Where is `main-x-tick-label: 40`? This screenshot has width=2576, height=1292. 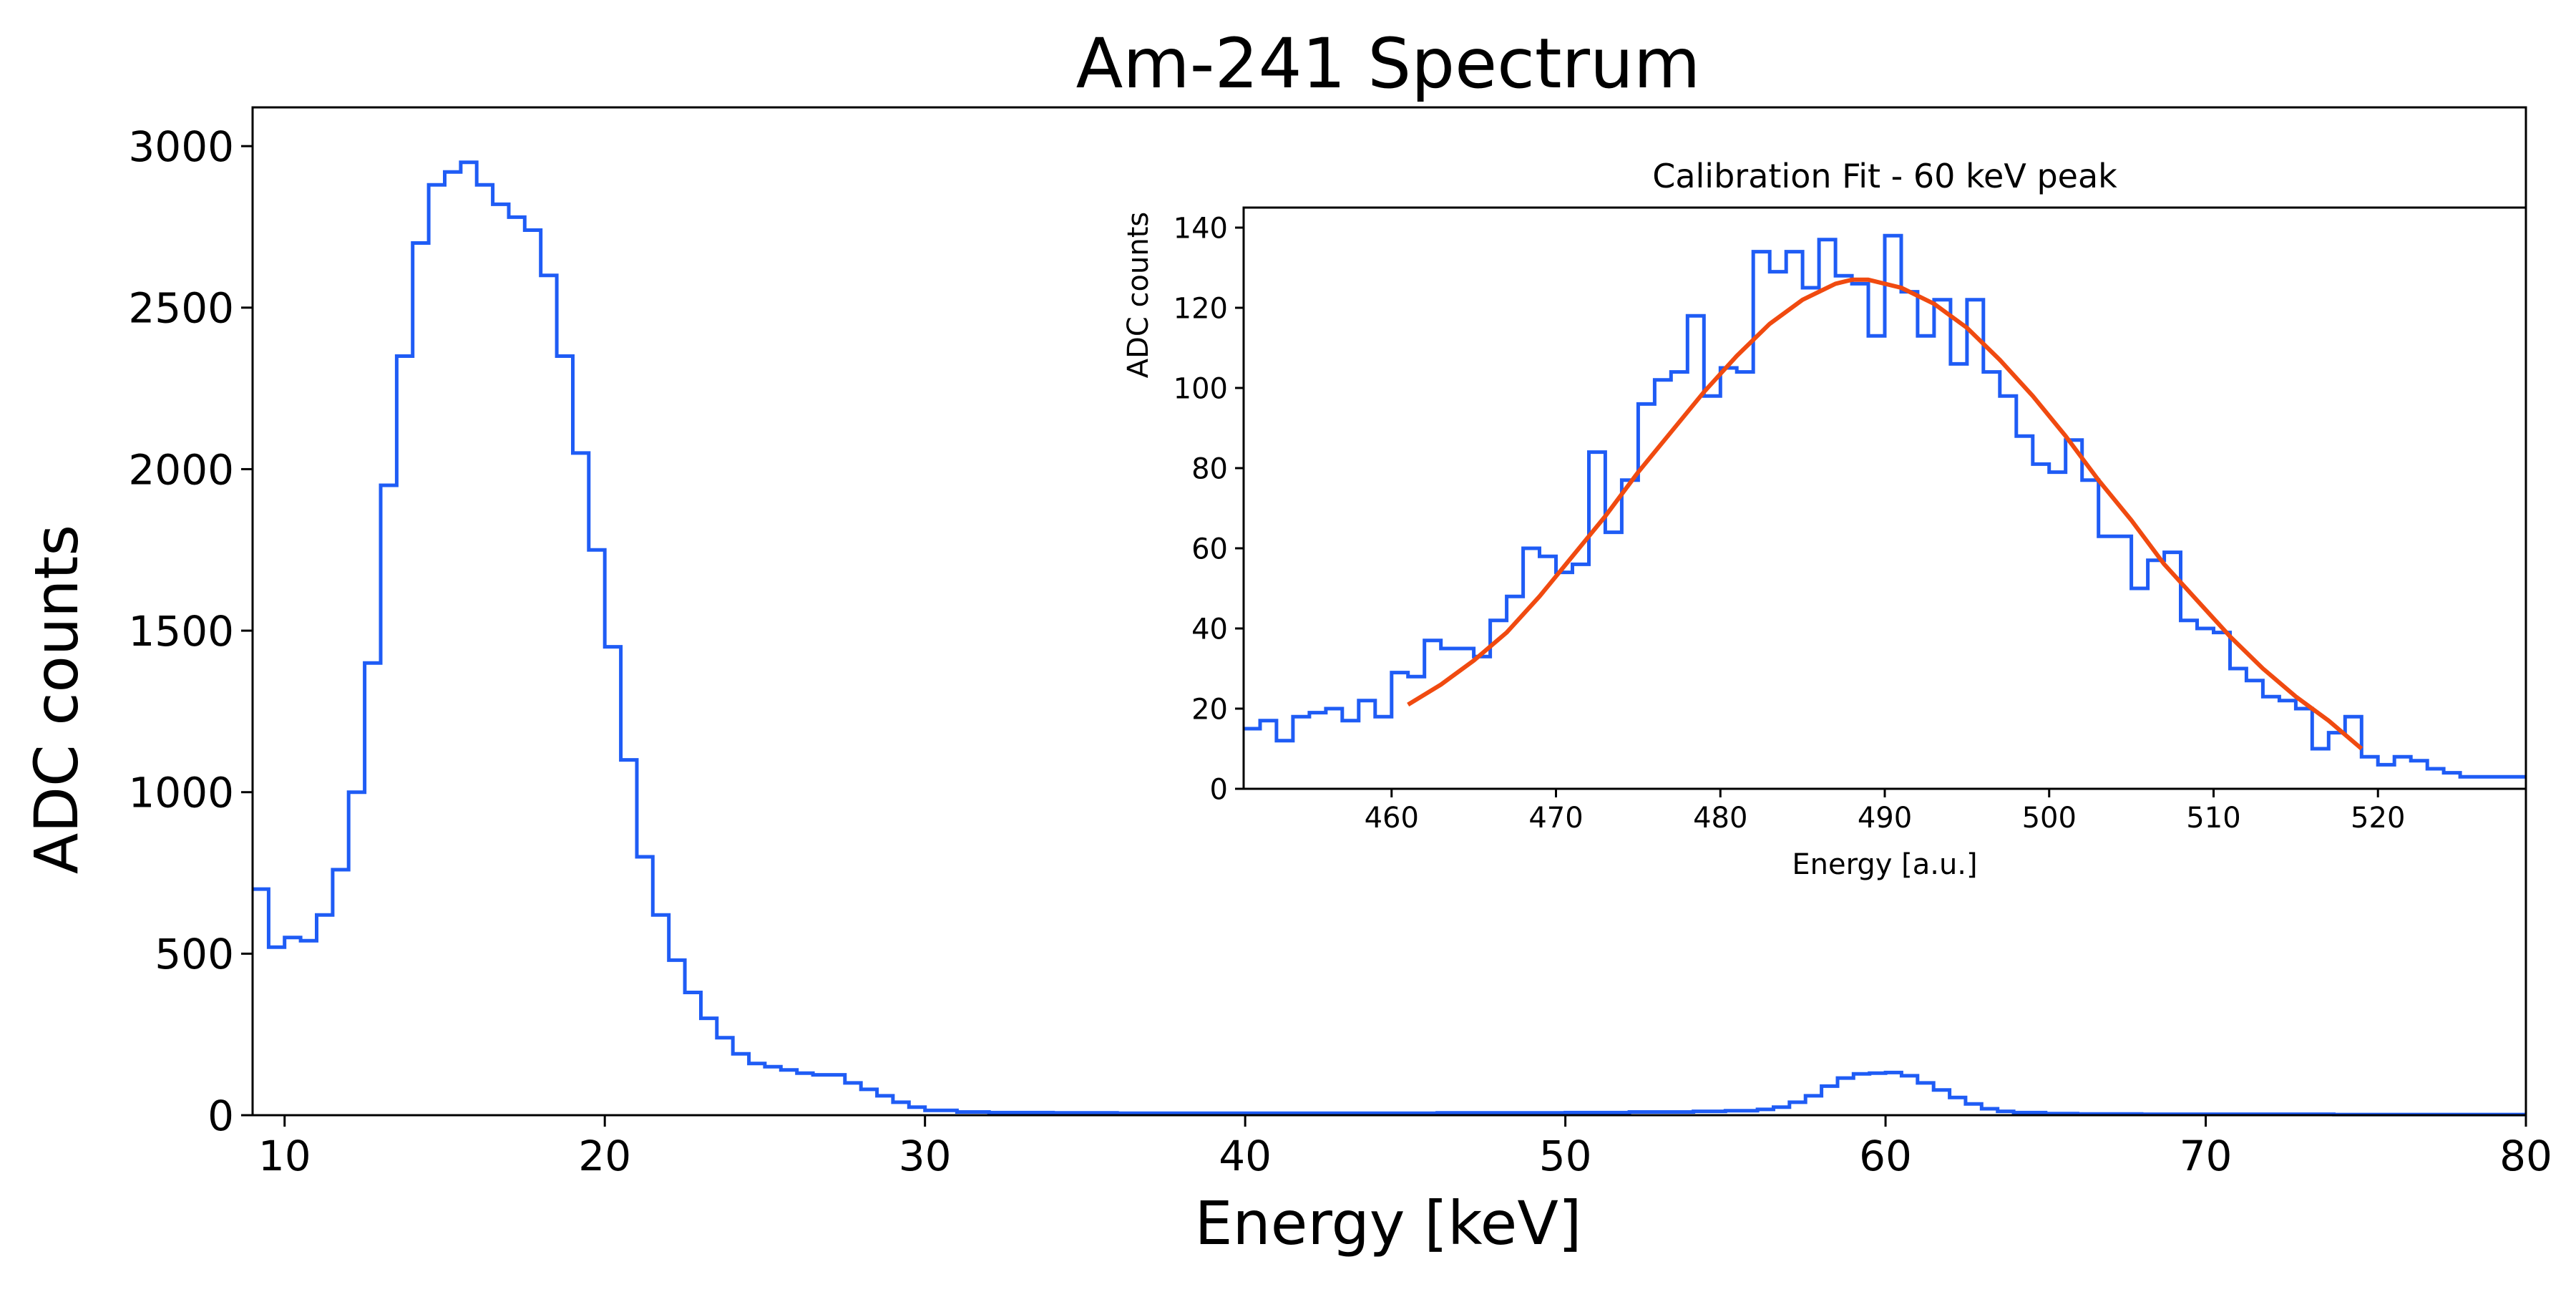 main-x-tick-label: 40 is located at coordinates (1245, 1156).